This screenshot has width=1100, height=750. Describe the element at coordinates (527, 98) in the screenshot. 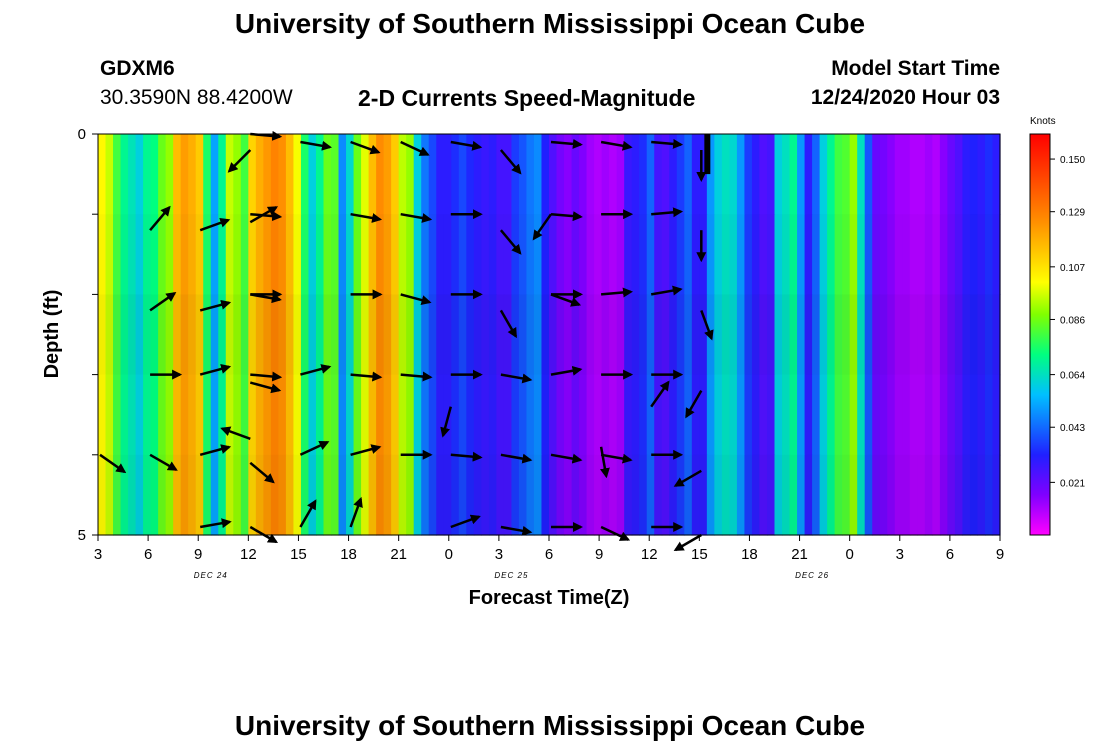

I see `plot-title: 2-D Currents Speed-Magnitude` at that location.